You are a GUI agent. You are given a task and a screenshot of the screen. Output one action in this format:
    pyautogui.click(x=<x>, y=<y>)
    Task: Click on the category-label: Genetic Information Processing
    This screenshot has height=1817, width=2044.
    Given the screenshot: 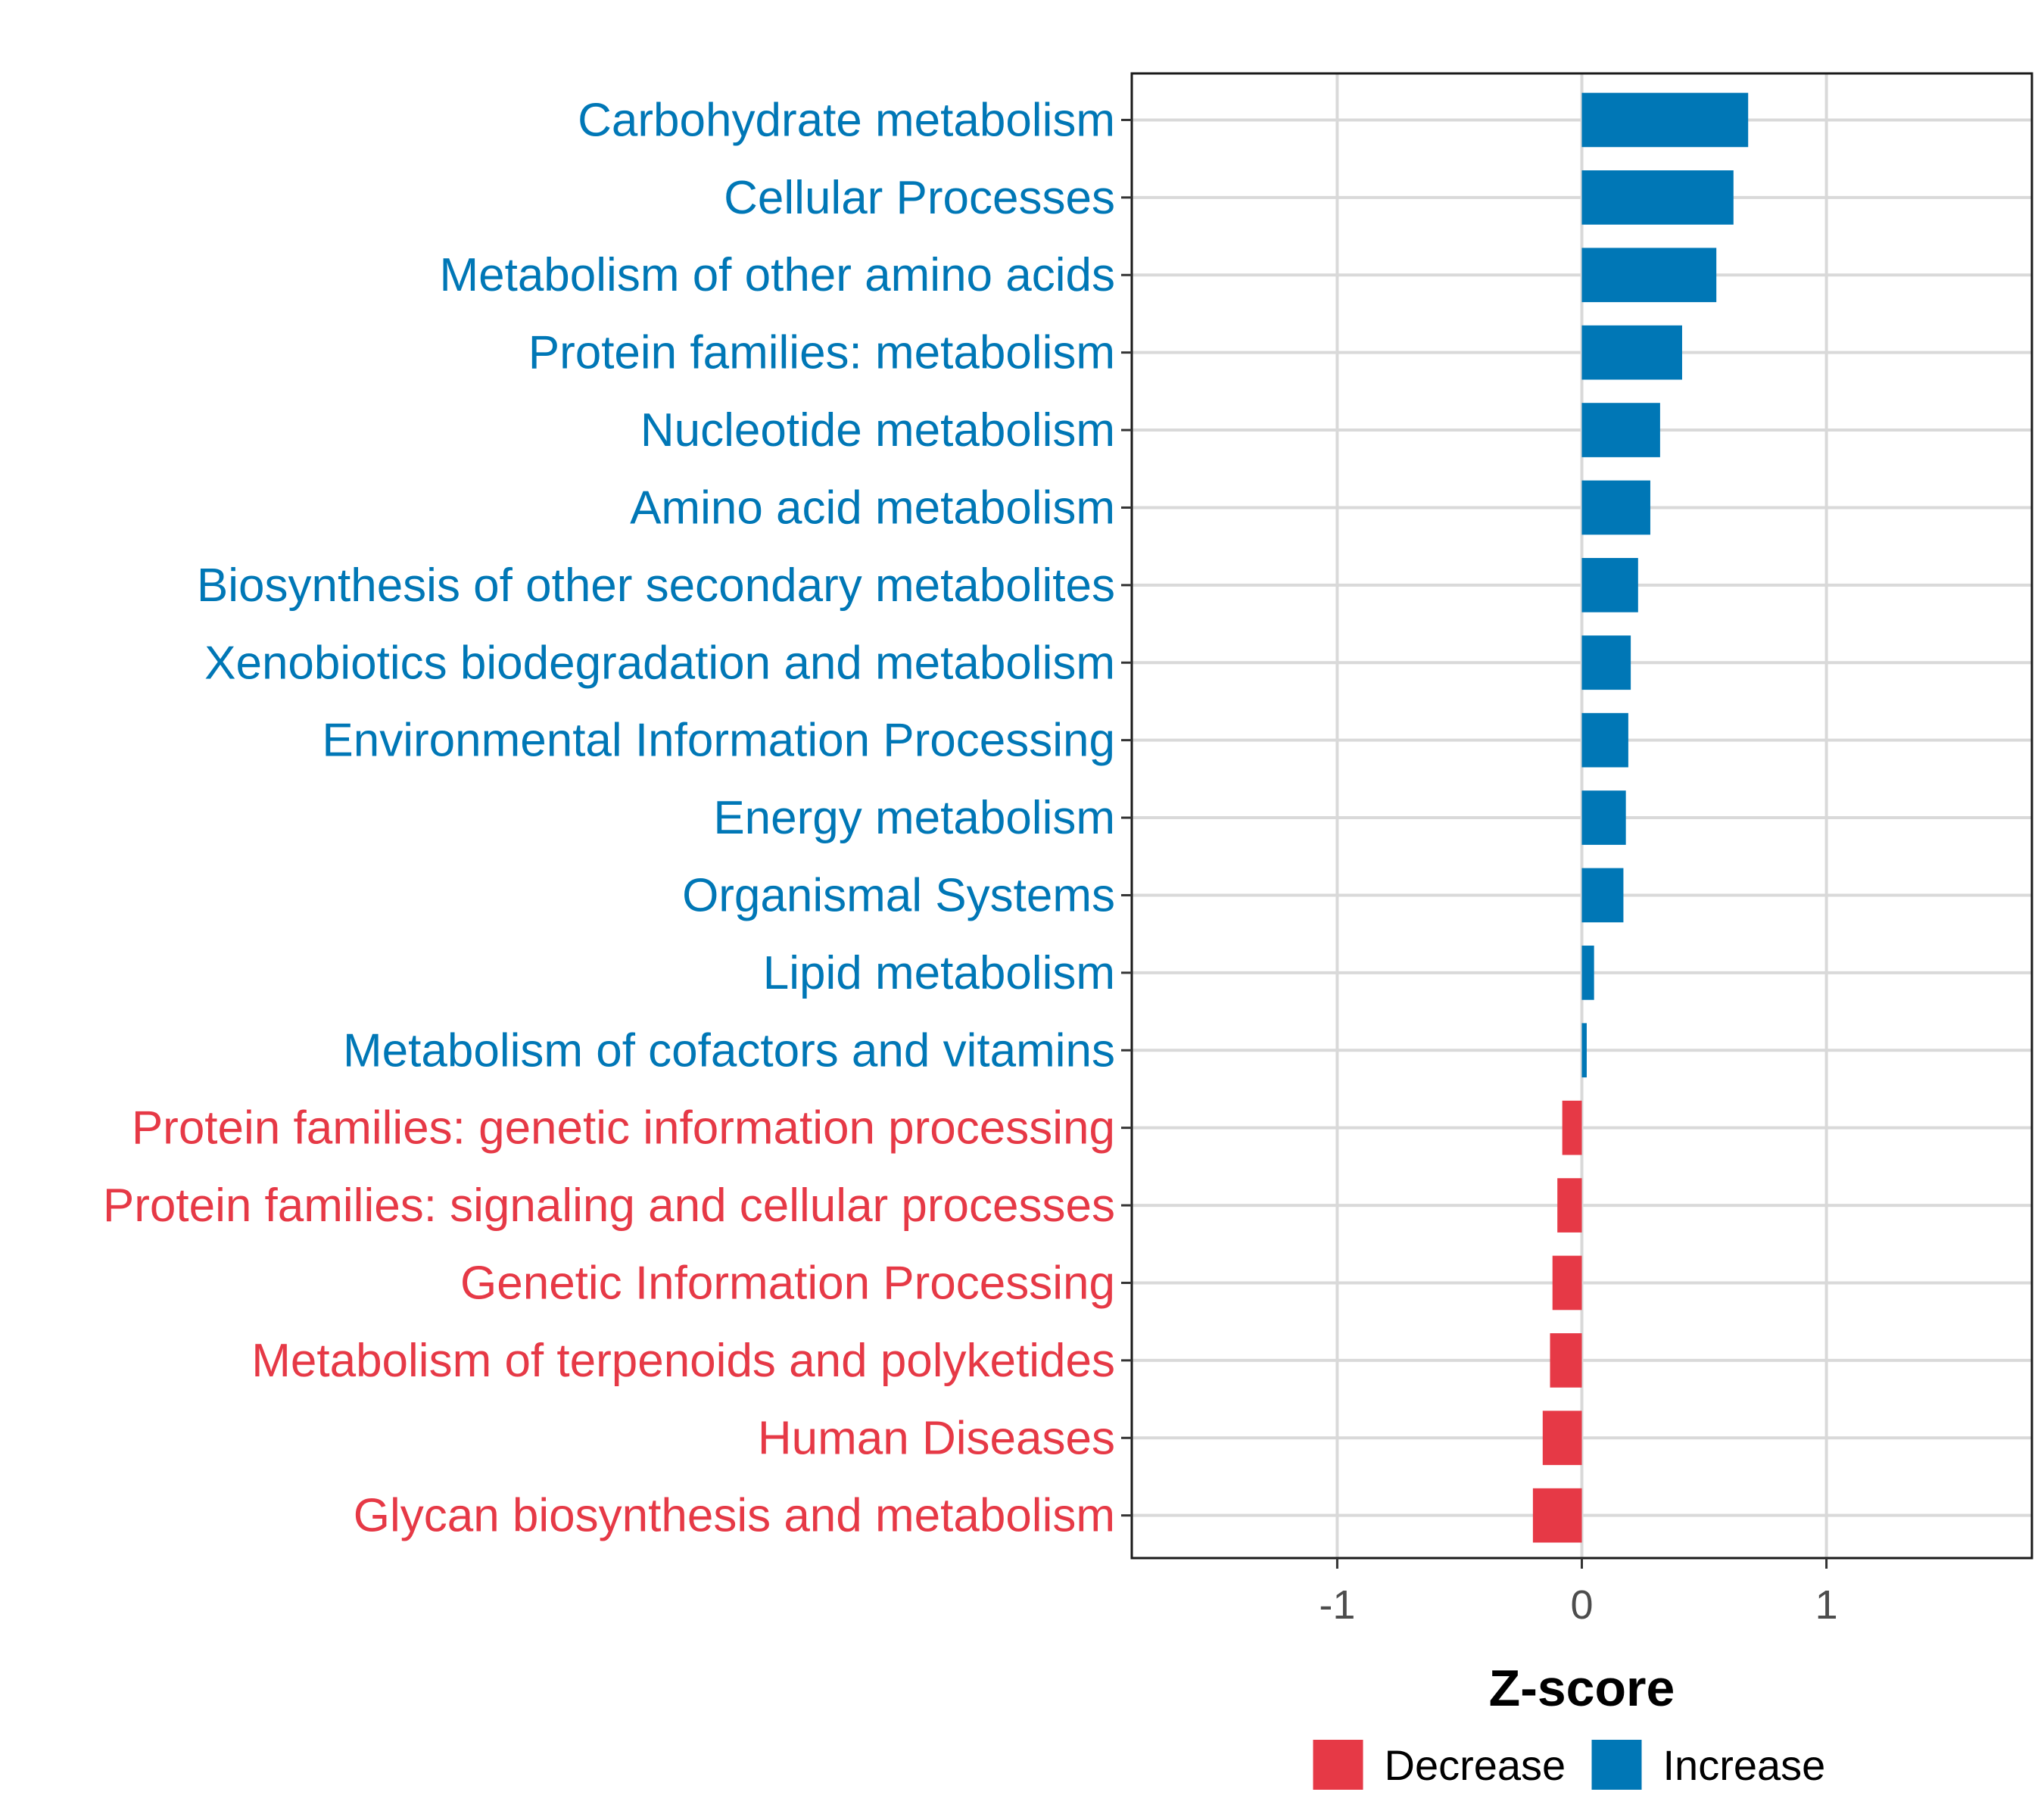 What is the action you would take?
    pyautogui.click(x=787, y=1283)
    